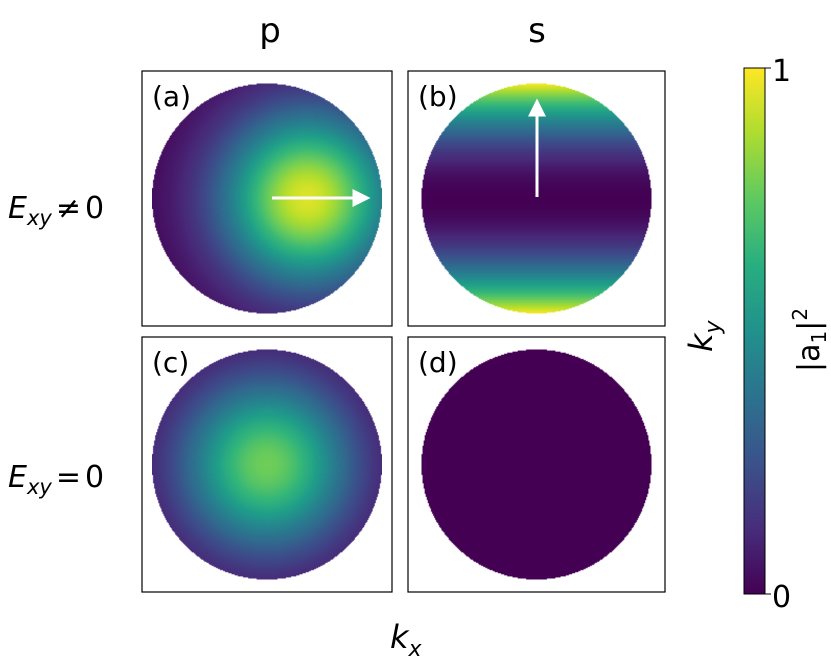  I want to click on panel-c-frame, so click(267, 464).